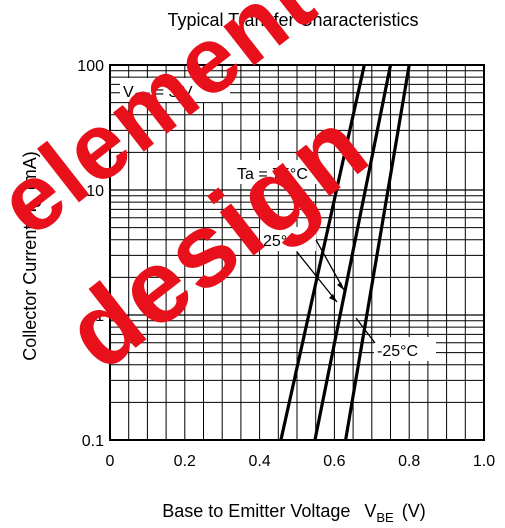 The image size is (505, 528). I want to click on condition-subscript: CE, so click(142, 97).